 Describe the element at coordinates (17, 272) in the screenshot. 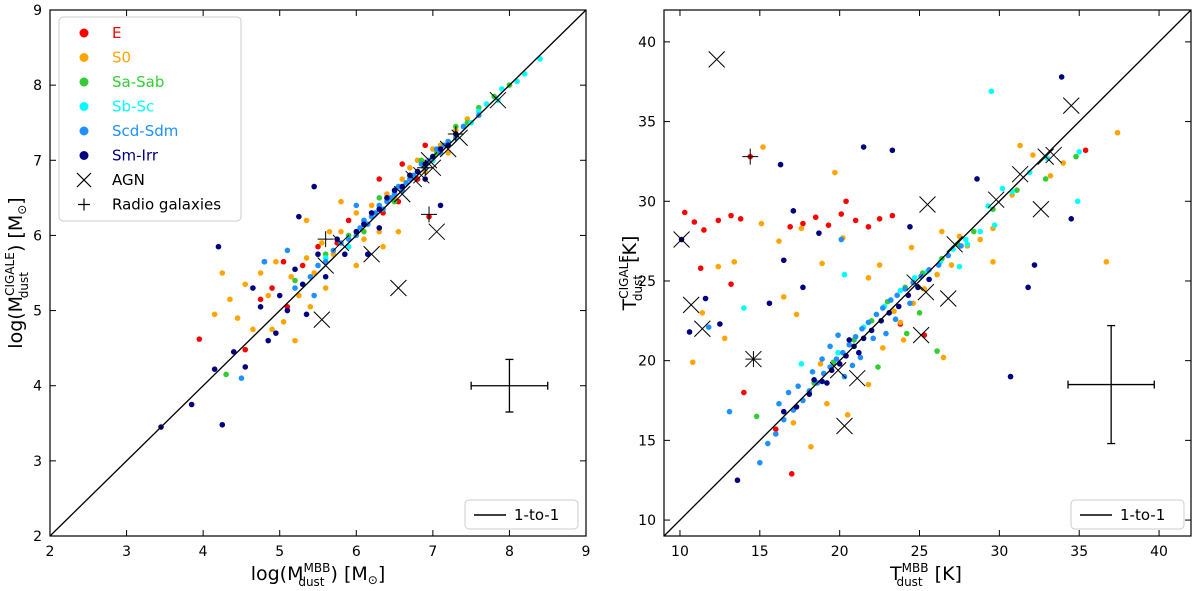

I see `left-y-axis-label: log(MCIGALEdust) [M⊙]` at that location.